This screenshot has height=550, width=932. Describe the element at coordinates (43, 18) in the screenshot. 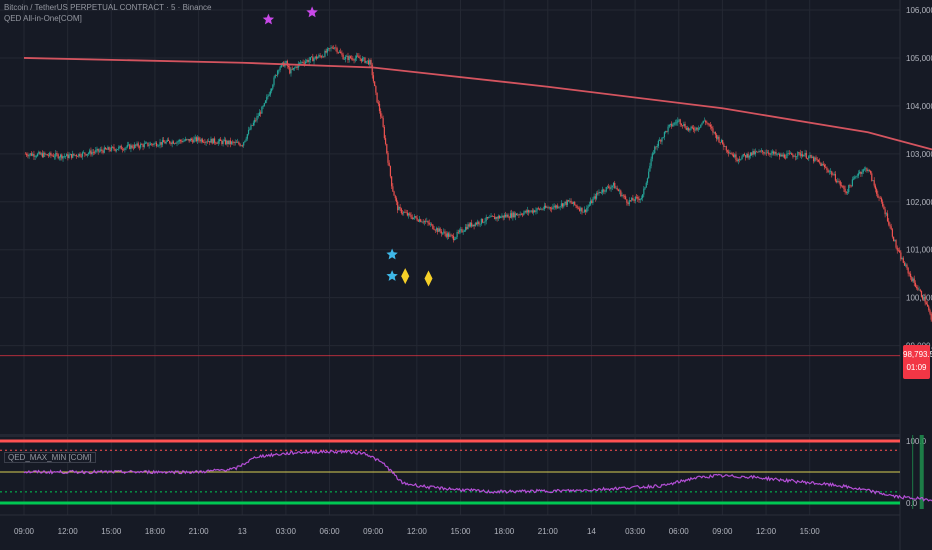

I see `indicator-label: QED All-in-One[COM]` at that location.